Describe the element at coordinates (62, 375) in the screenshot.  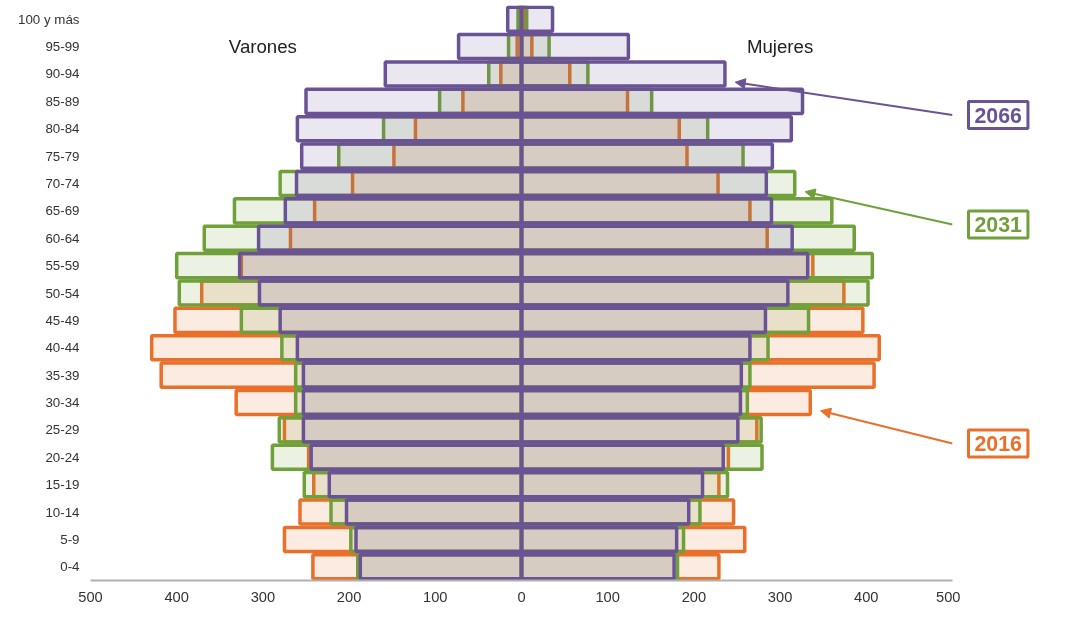
I see `y-tick-label: 35-39` at that location.